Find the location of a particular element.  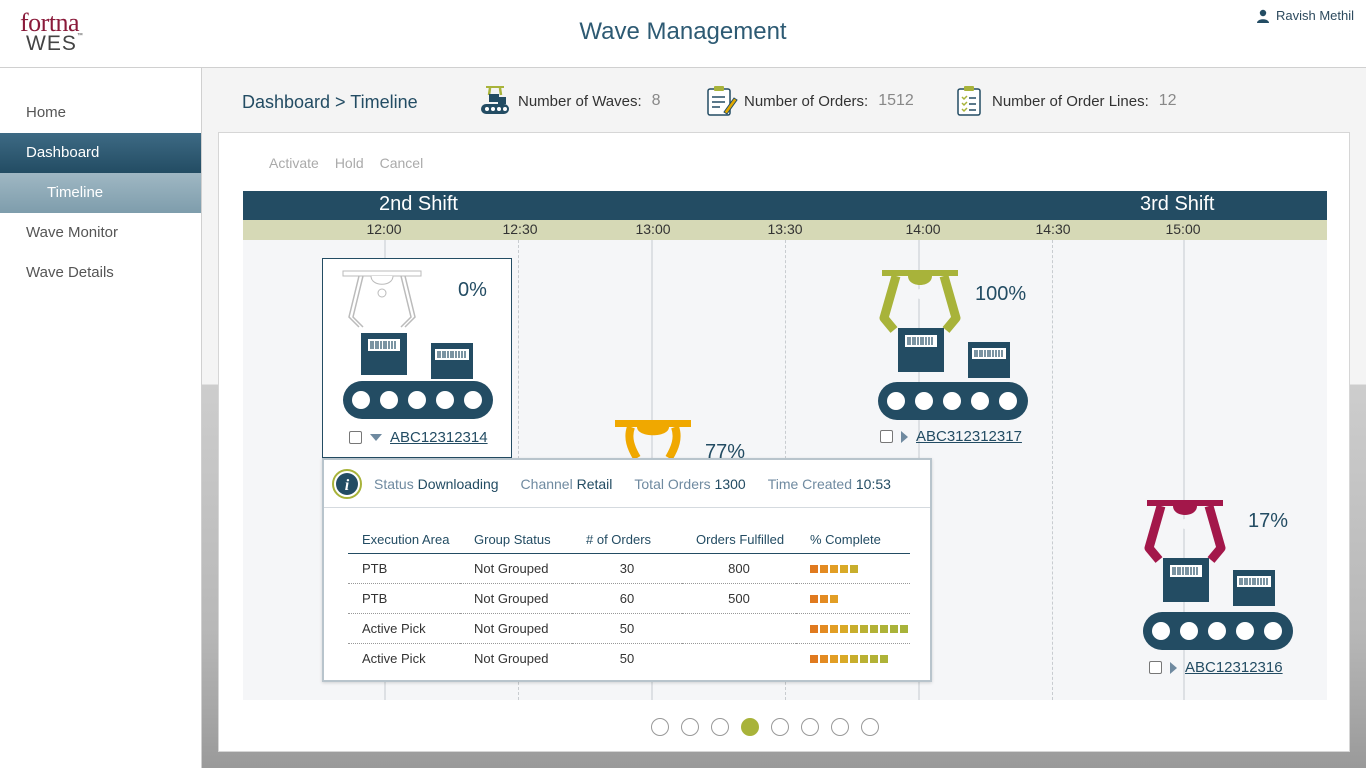

sidebar-item-timeline: Timeline is located at coordinates (100, 193).